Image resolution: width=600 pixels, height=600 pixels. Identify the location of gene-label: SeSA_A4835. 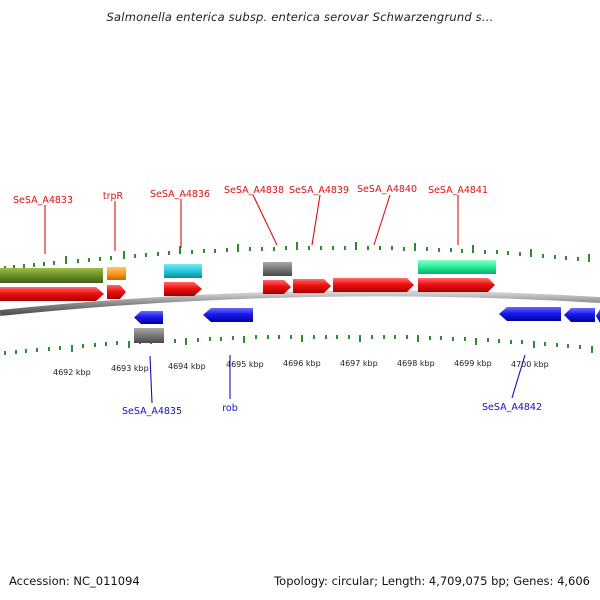
(152, 411).